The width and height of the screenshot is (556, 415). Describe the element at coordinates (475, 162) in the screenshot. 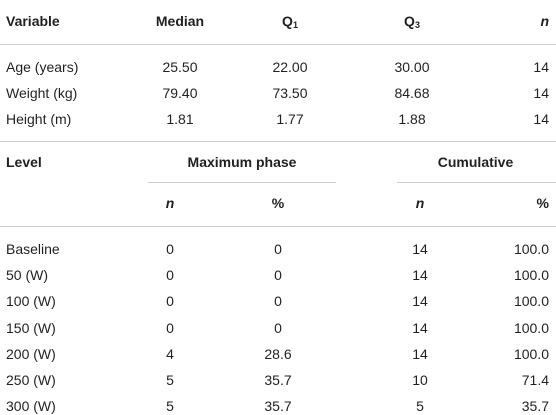

I see `col-header-cumulative: Cumulative` at that location.